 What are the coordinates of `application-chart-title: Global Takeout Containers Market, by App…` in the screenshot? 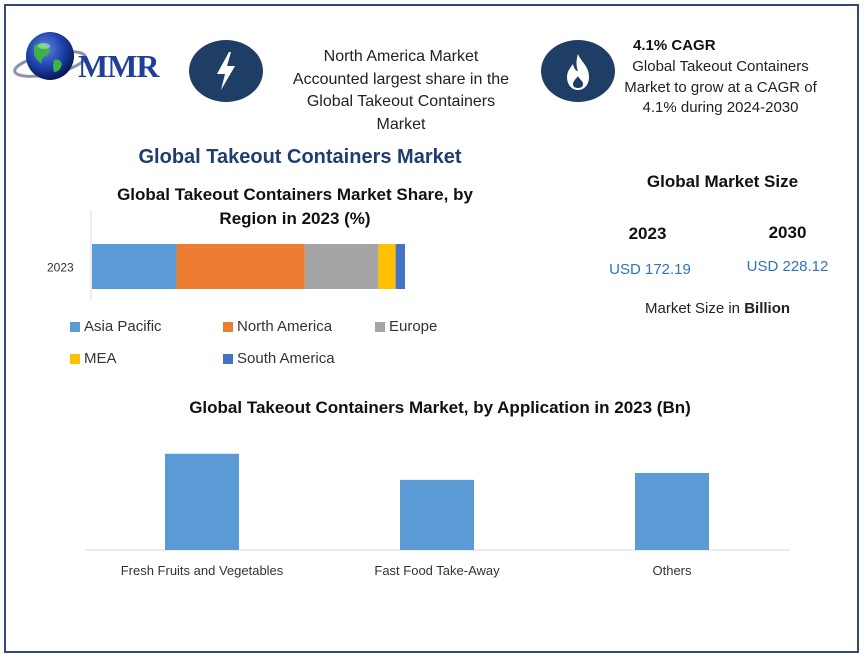 It's located at (440, 407).